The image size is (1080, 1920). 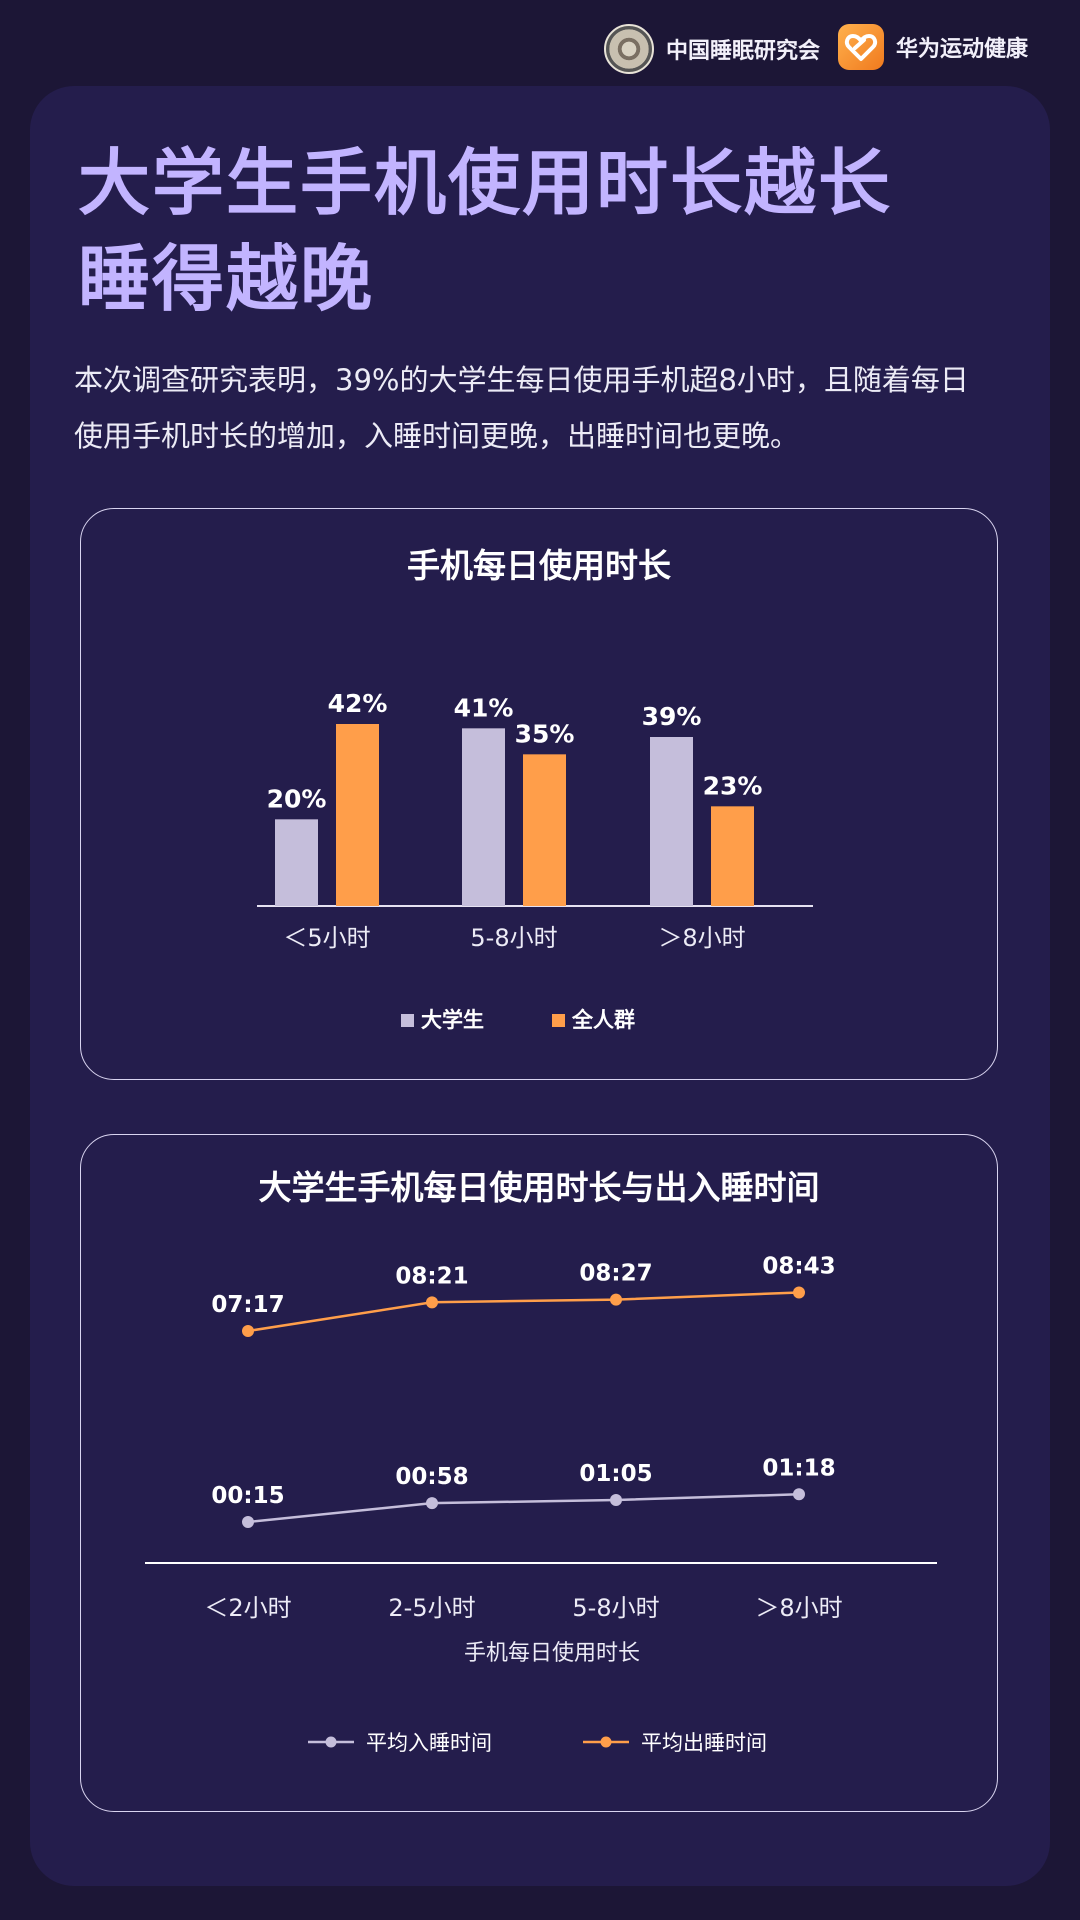 I want to click on bar-category-label: 5-8小时, so click(x=513, y=938).